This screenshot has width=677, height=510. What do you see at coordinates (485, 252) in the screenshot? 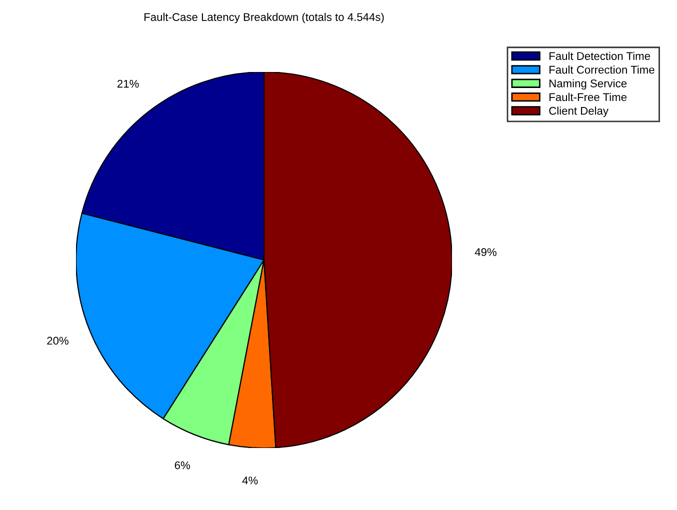
I see `data-label: 49%` at bounding box center [485, 252].